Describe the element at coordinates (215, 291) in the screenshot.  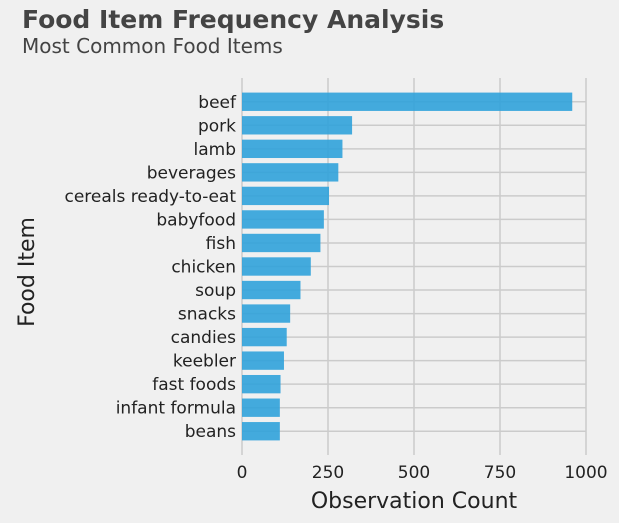
I see `category-label: soup` at that location.